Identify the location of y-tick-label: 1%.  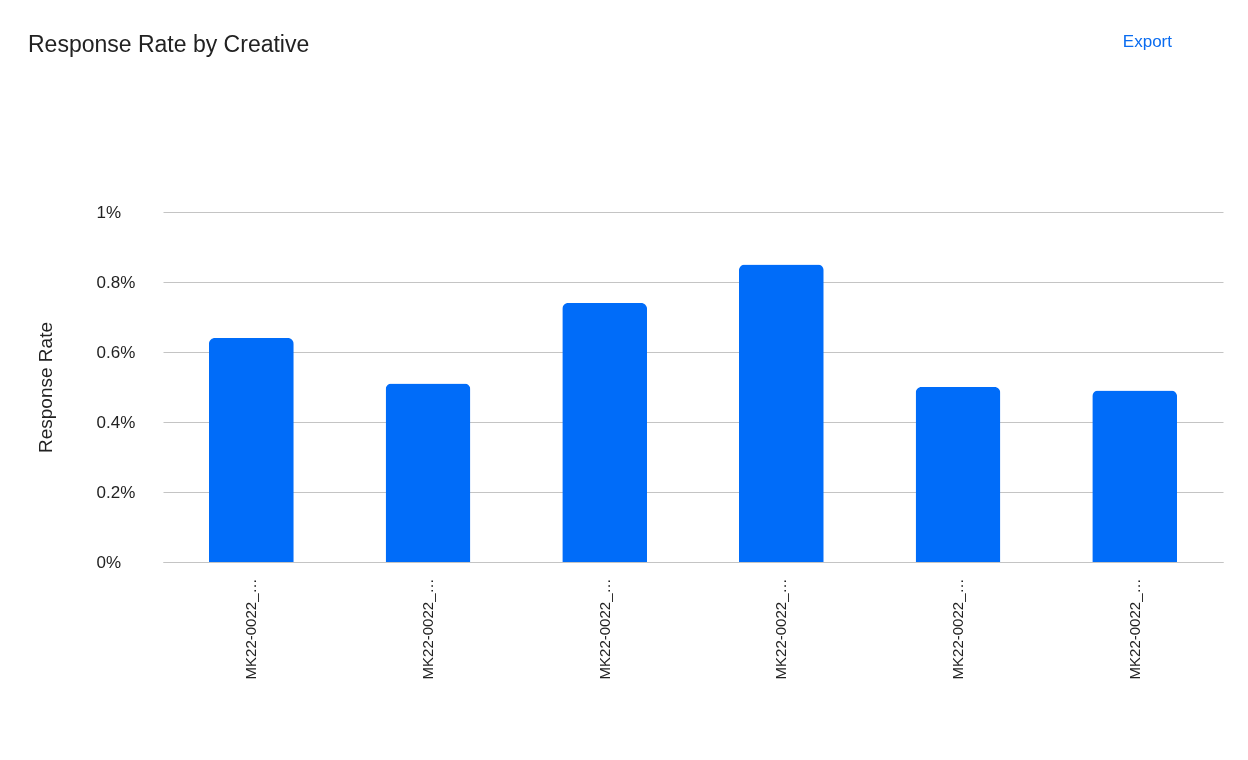
(109, 212).